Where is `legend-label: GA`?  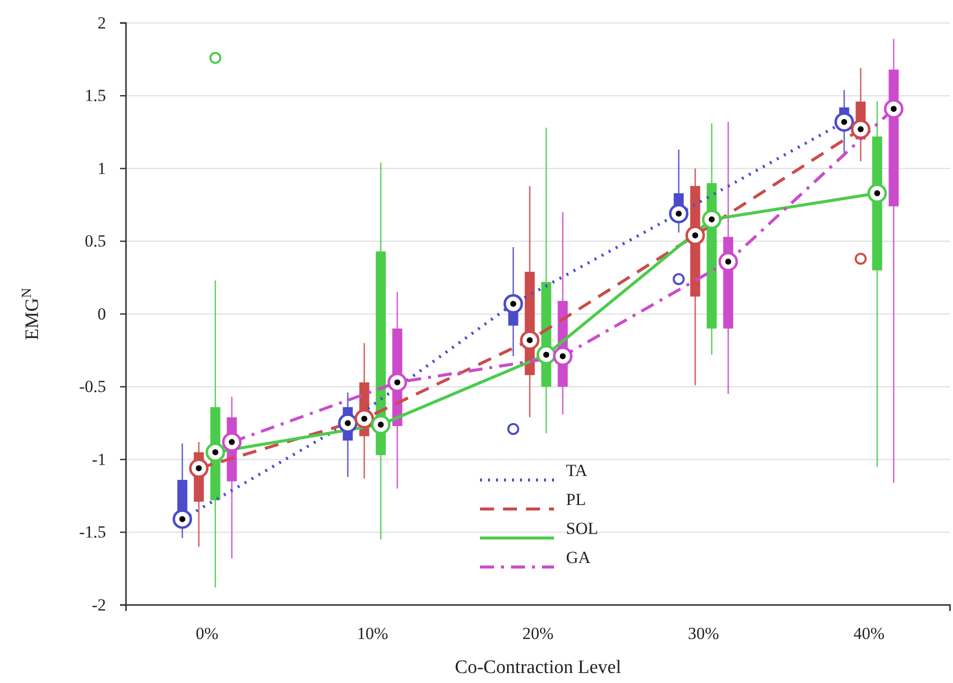 legend-label: GA is located at coordinates (579, 557).